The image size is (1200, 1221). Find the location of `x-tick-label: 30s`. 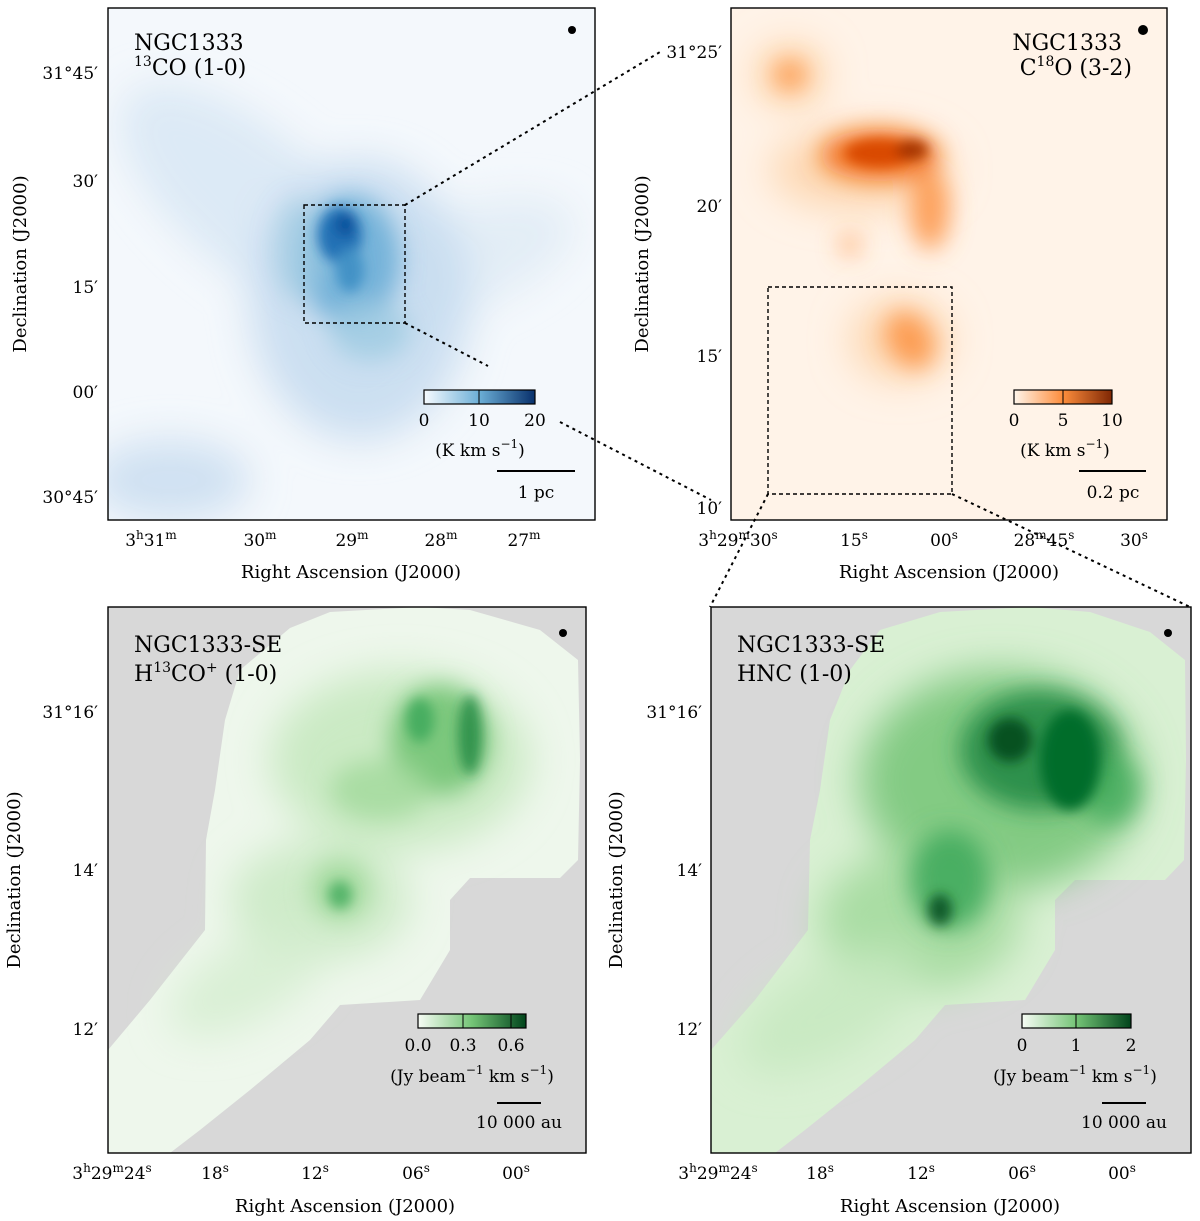

x-tick-label: 30s is located at coordinates (1134, 539).